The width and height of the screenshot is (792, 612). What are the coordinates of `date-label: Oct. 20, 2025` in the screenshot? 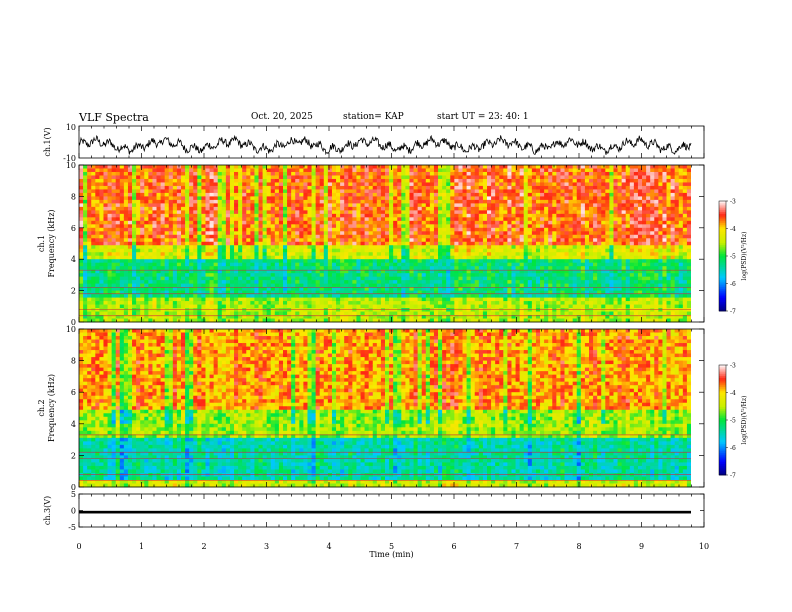 It's located at (282, 117).